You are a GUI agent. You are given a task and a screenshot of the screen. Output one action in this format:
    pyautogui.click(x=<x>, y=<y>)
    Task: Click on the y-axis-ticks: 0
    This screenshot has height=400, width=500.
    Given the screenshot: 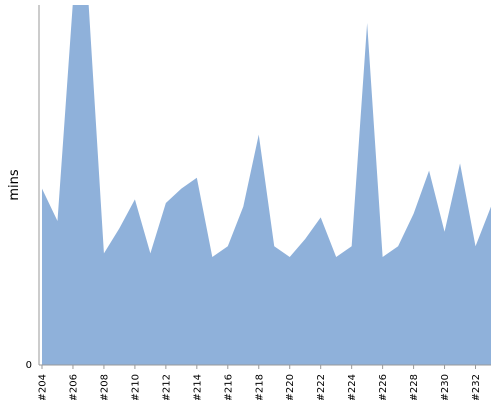 What is the action you would take?
    pyautogui.click(x=29, y=365)
    